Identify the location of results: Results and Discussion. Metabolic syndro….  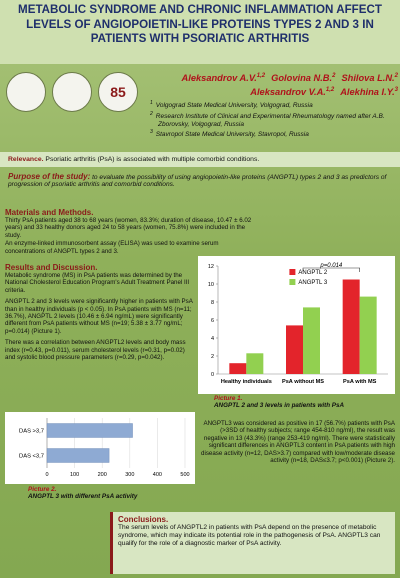
(100, 314).